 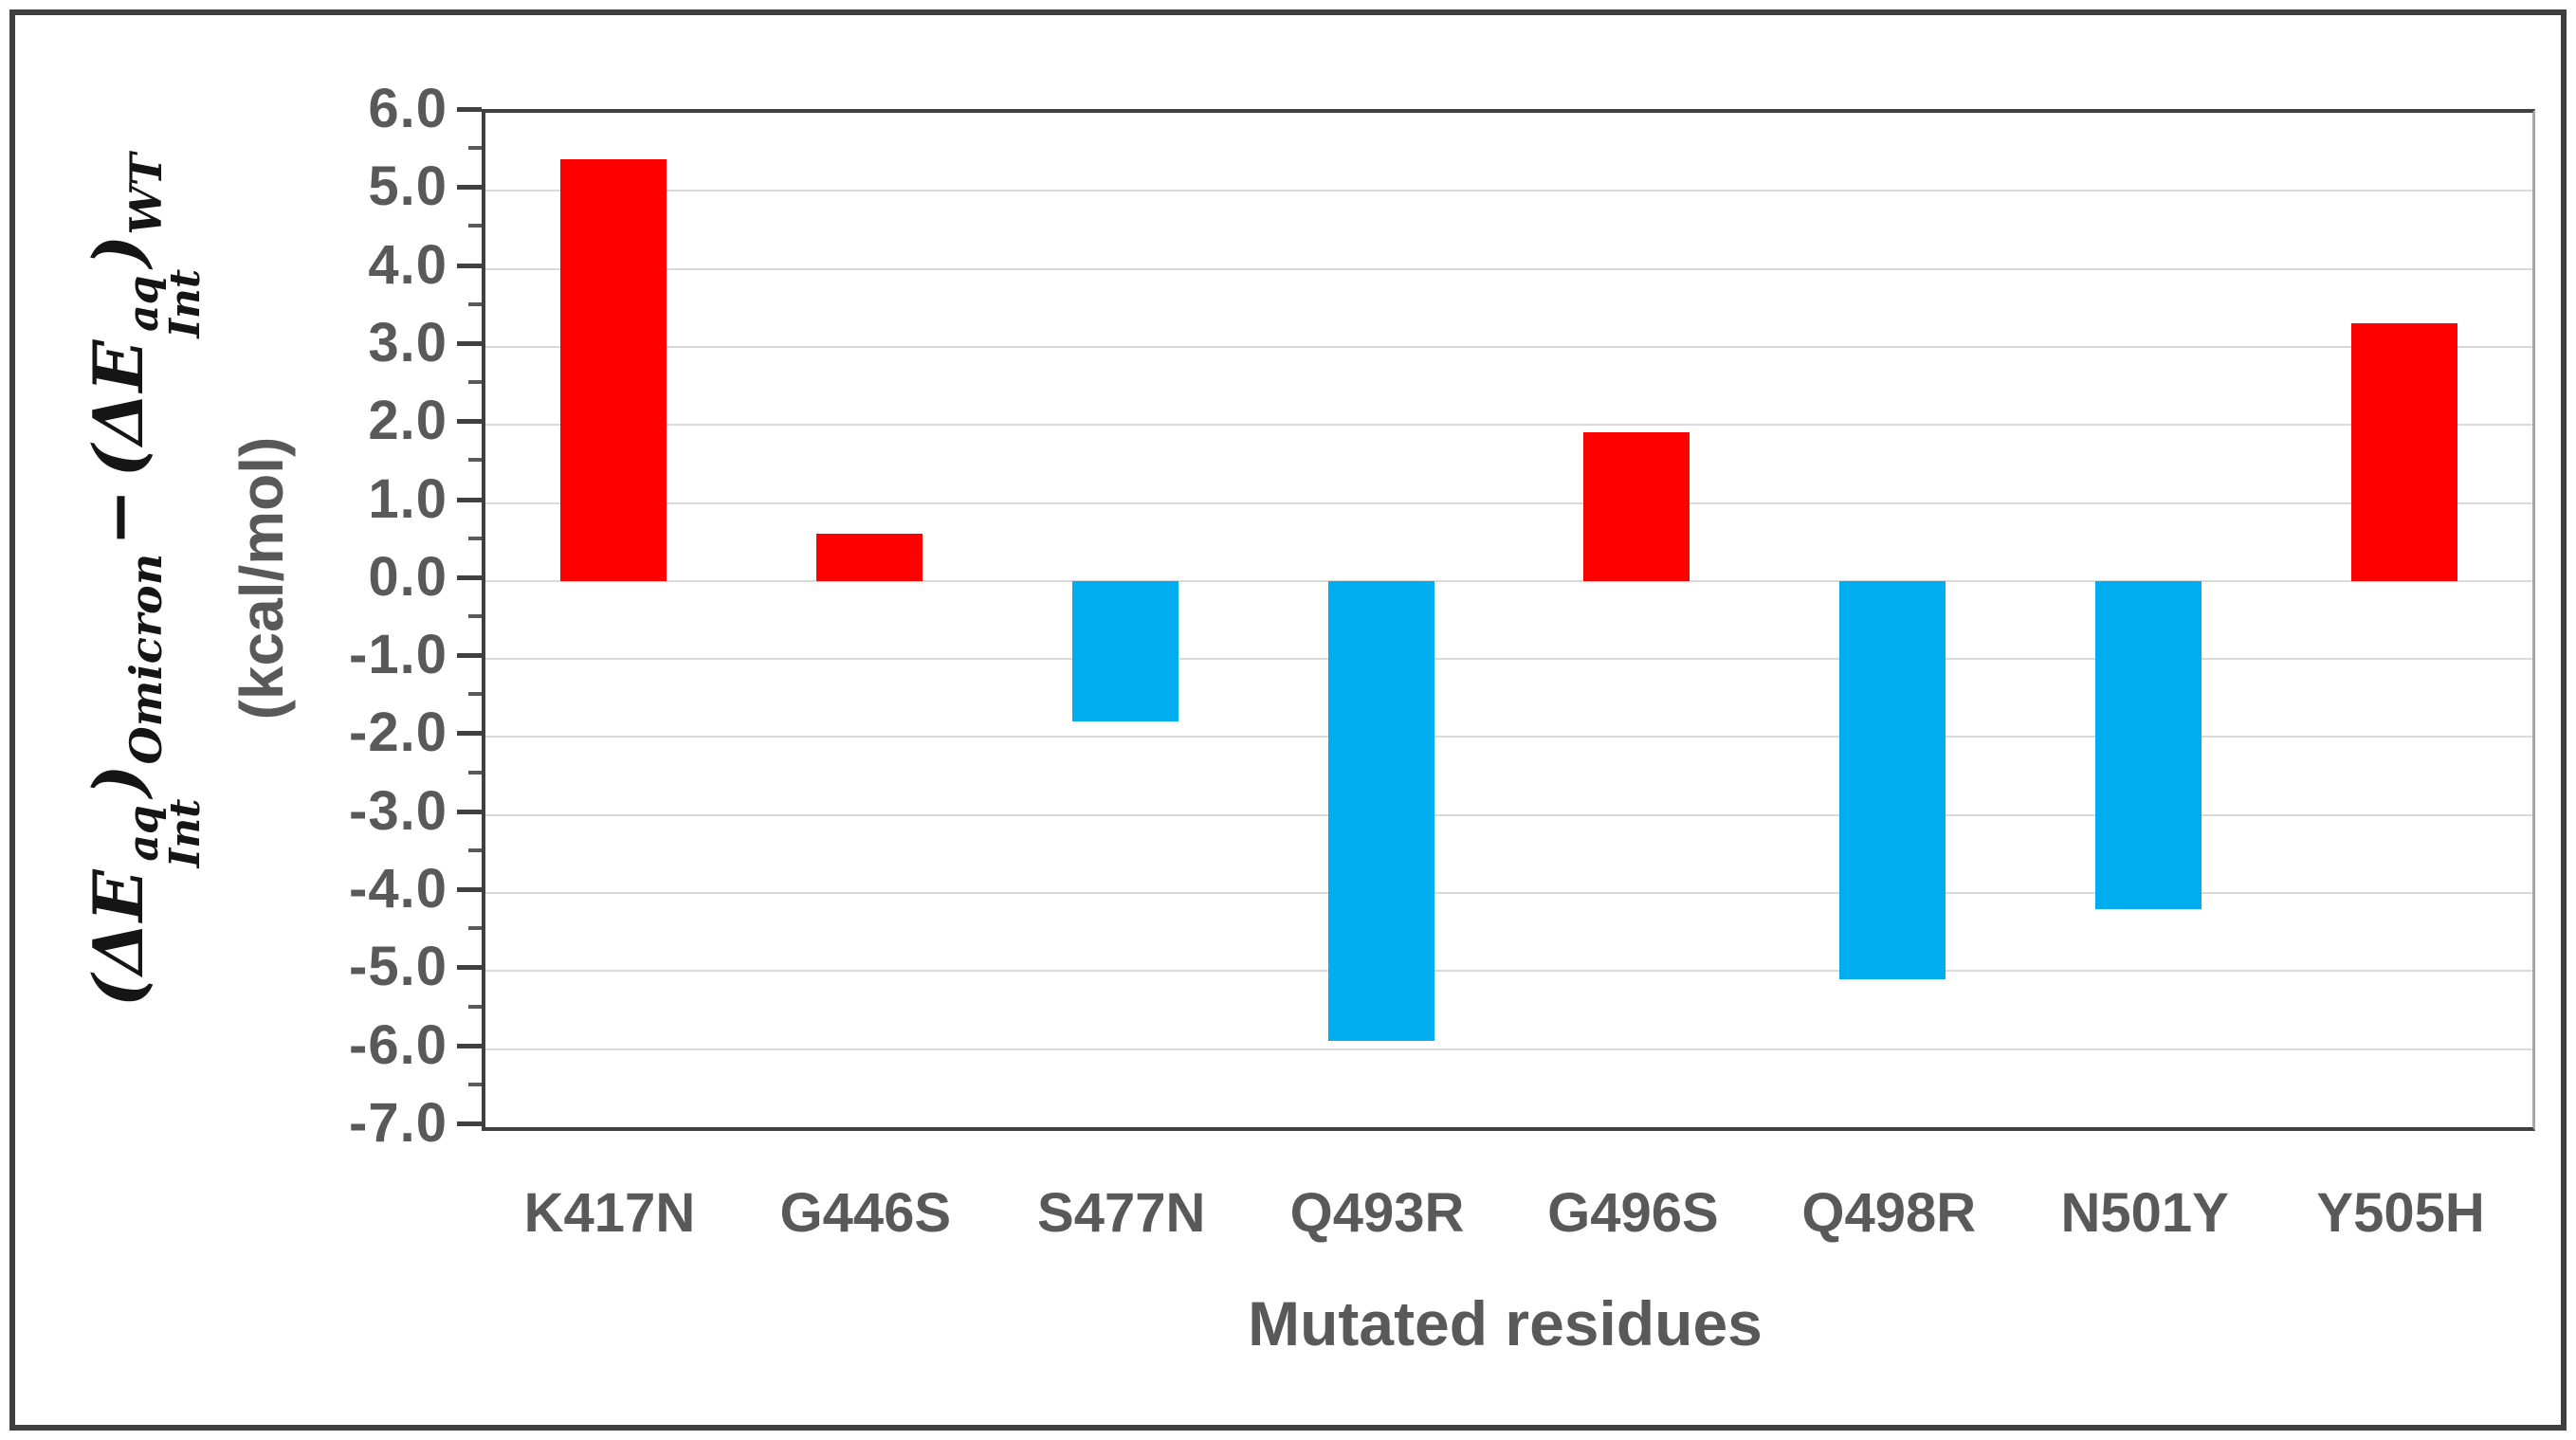 What do you see at coordinates (398, 810) in the screenshot?
I see `y-tick-label--3.0: -3.0` at bounding box center [398, 810].